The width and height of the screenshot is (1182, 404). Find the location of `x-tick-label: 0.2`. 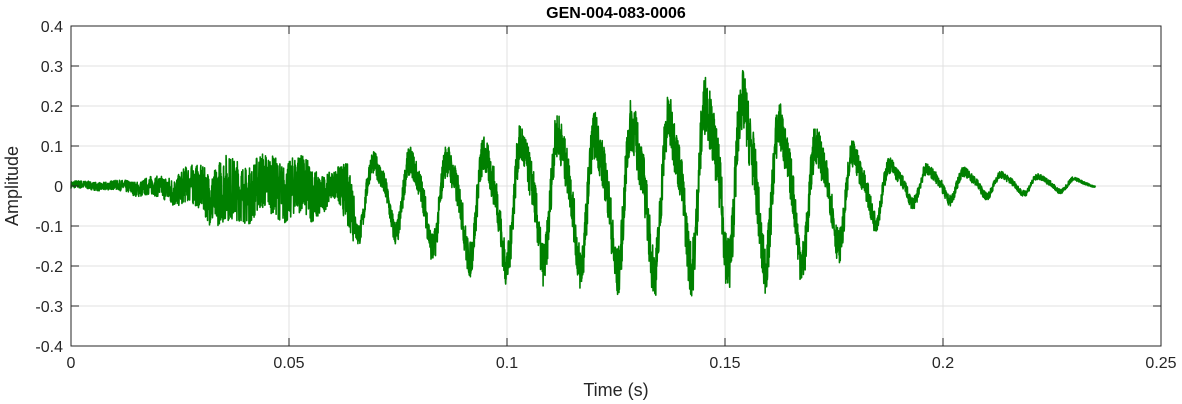

x-tick-label: 0.2 is located at coordinates (943, 363).